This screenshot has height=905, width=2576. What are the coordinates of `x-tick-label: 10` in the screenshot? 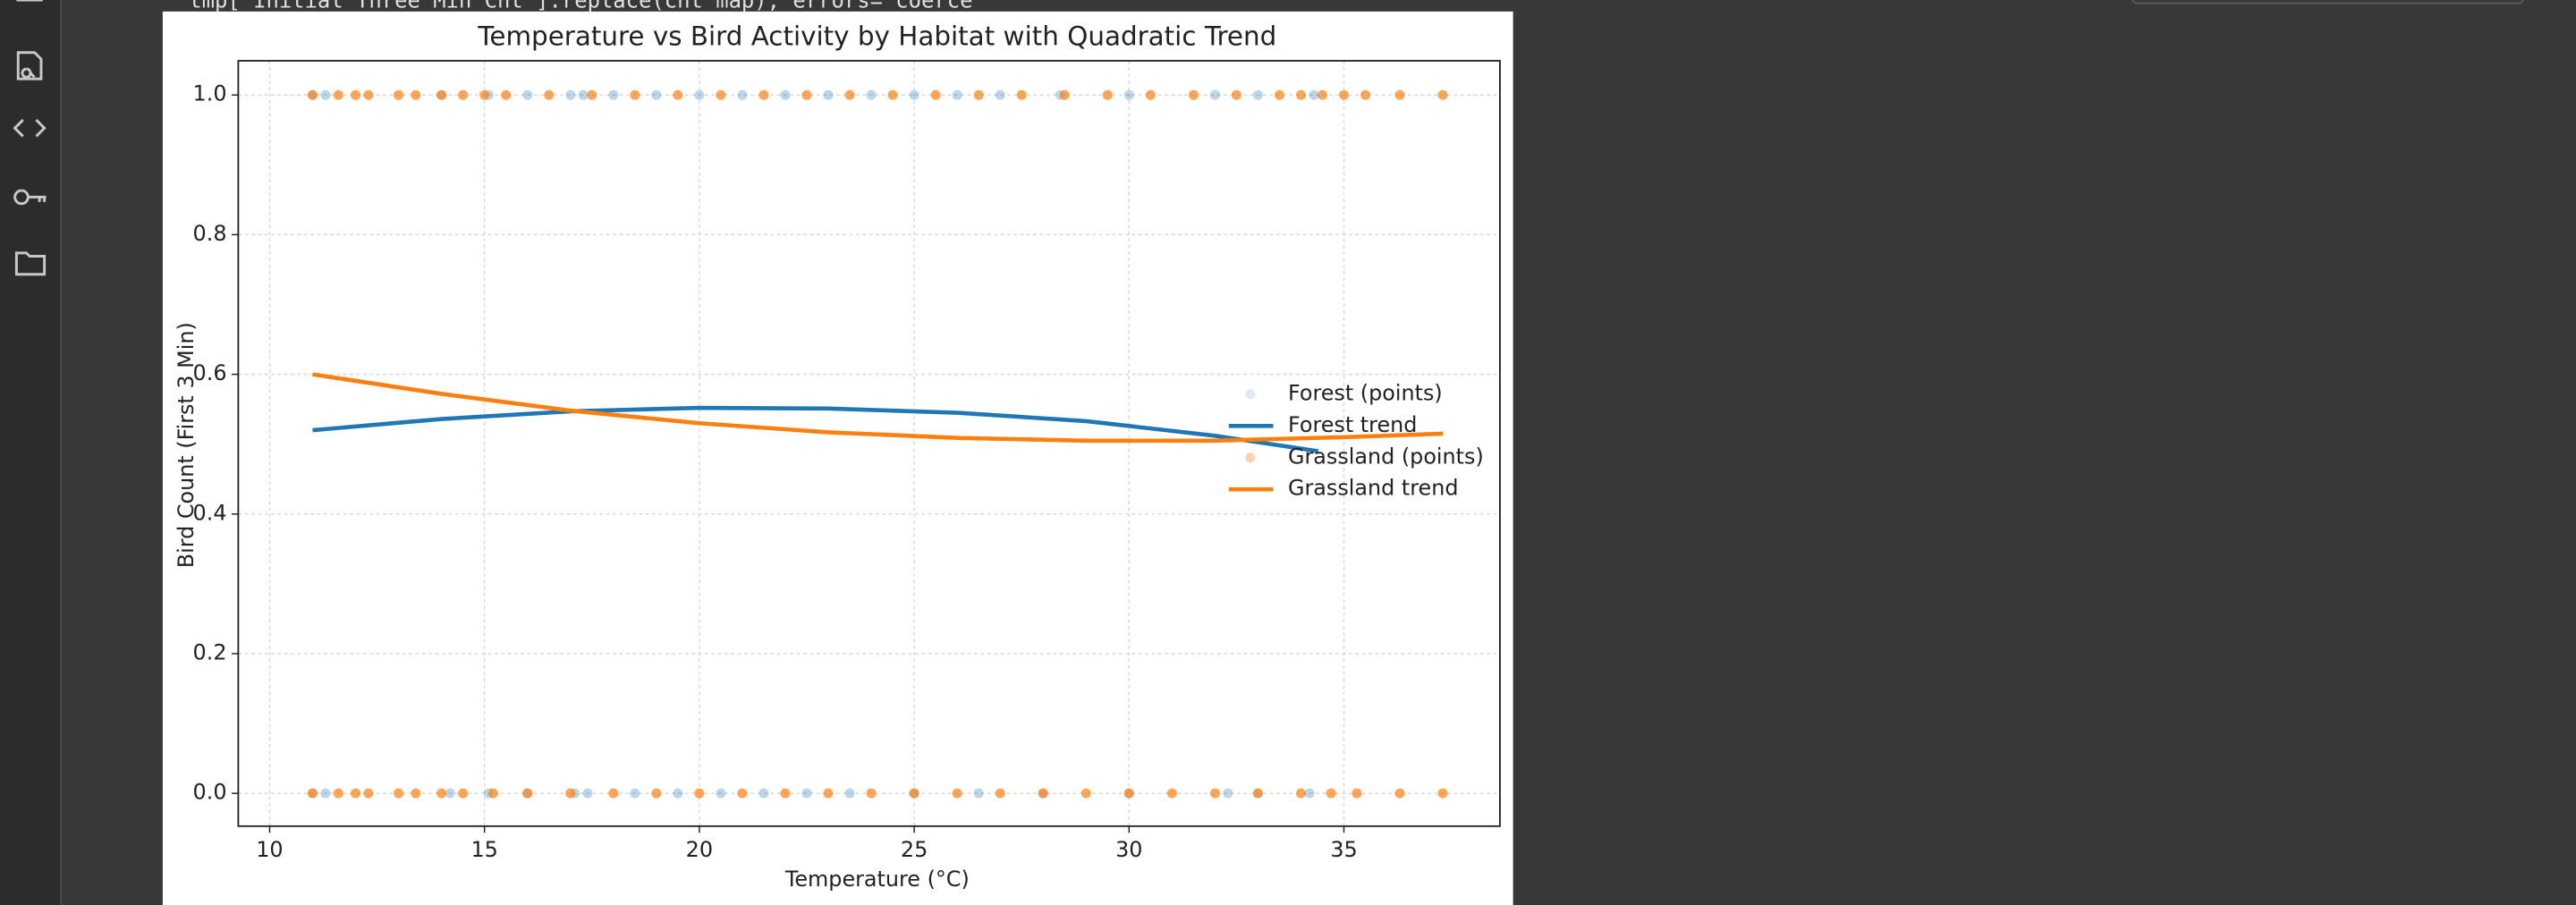 It's located at (269, 850).